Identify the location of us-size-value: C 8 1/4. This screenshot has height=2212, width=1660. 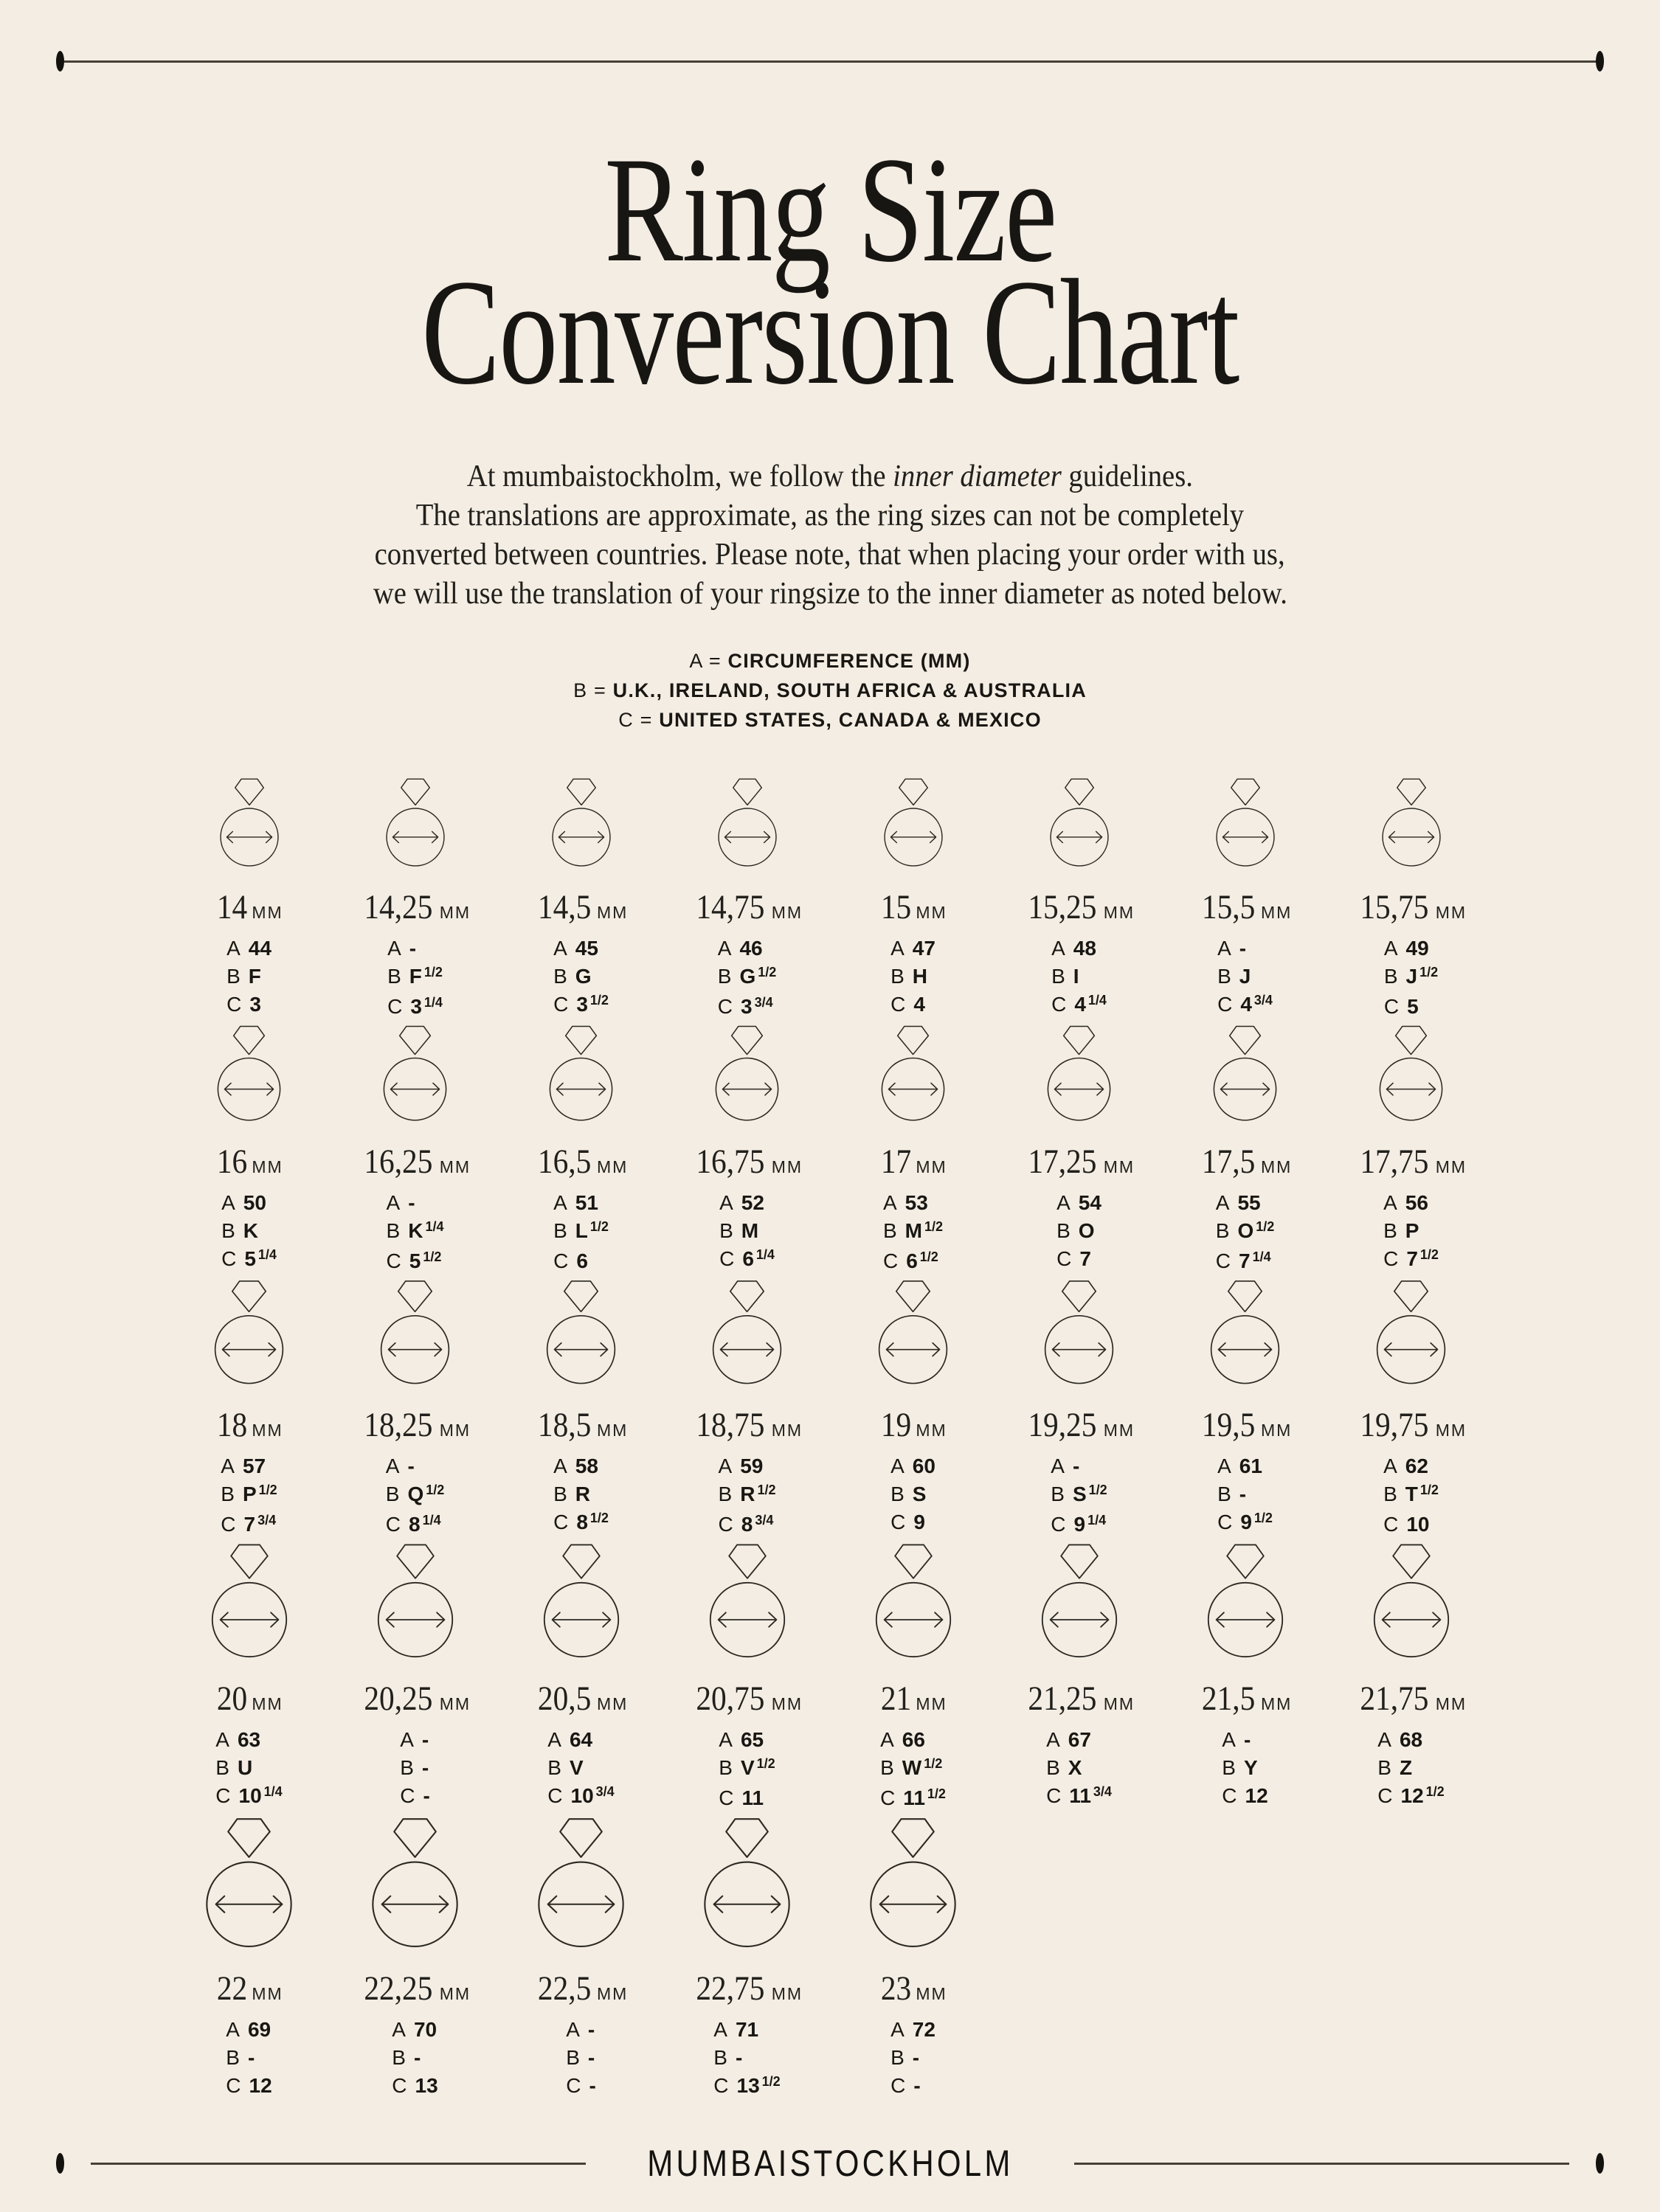
(413, 1524).